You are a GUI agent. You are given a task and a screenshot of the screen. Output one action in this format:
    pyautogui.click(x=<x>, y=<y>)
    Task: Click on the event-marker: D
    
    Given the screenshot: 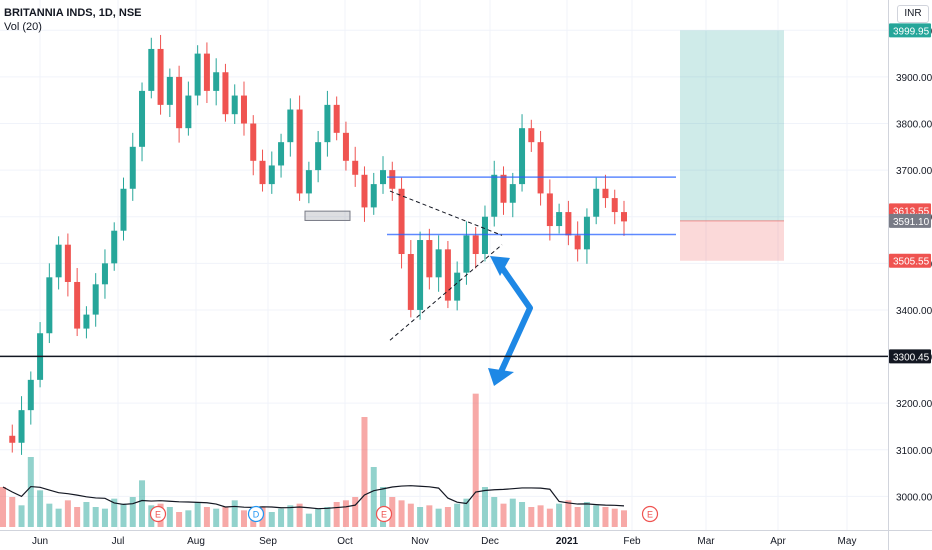 What is the action you would take?
    pyautogui.click(x=256, y=514)
    